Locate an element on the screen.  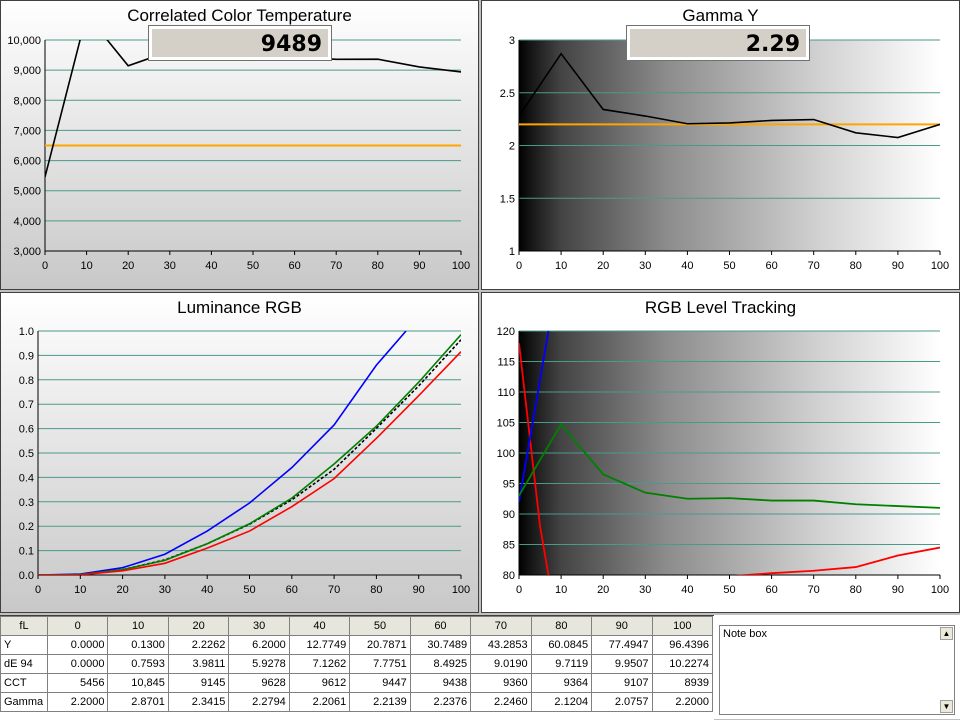
table-cell: 77.4947 is located at coordinates (622, 645).